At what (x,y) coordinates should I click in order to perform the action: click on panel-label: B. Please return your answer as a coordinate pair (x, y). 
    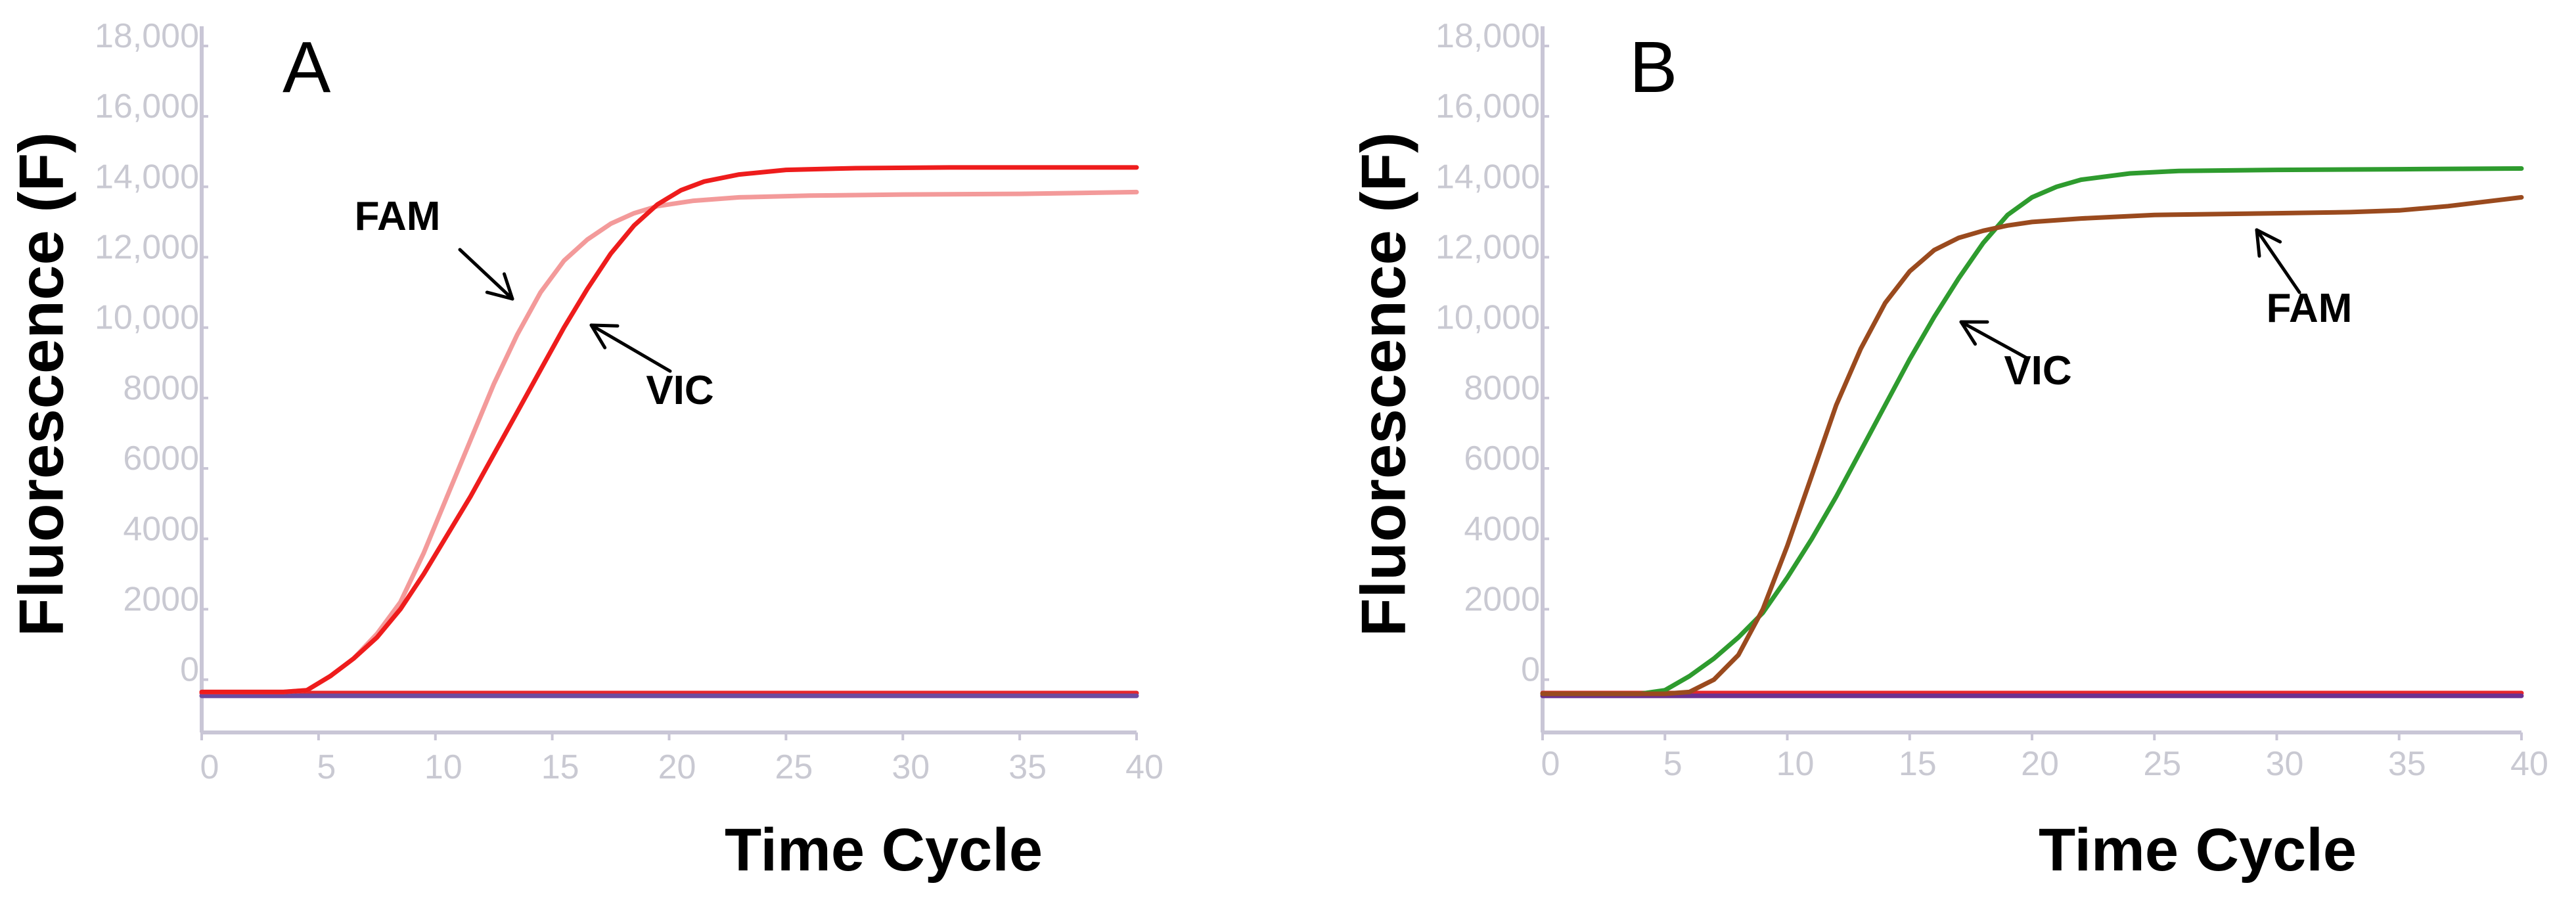
    Looking at the image, I should click on (1653, 67).